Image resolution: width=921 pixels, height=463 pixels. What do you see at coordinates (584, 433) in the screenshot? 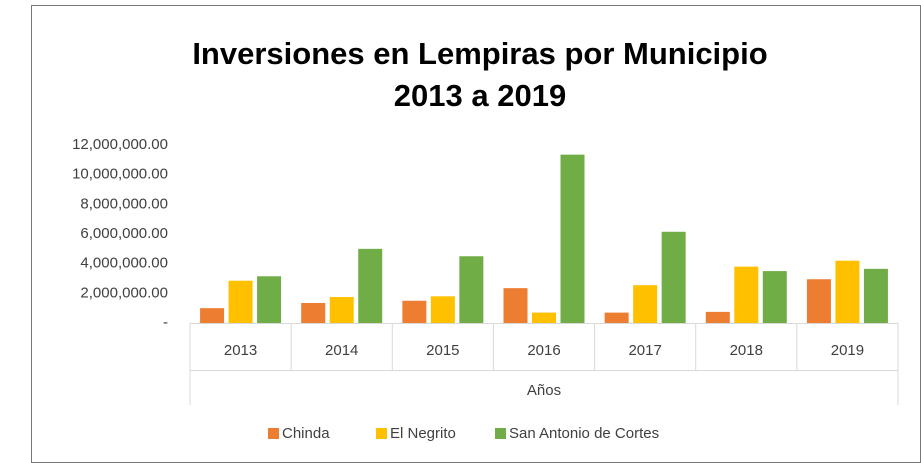
I see `legend-label: San Antonio de Cortes` at bounding box center [584, 433].